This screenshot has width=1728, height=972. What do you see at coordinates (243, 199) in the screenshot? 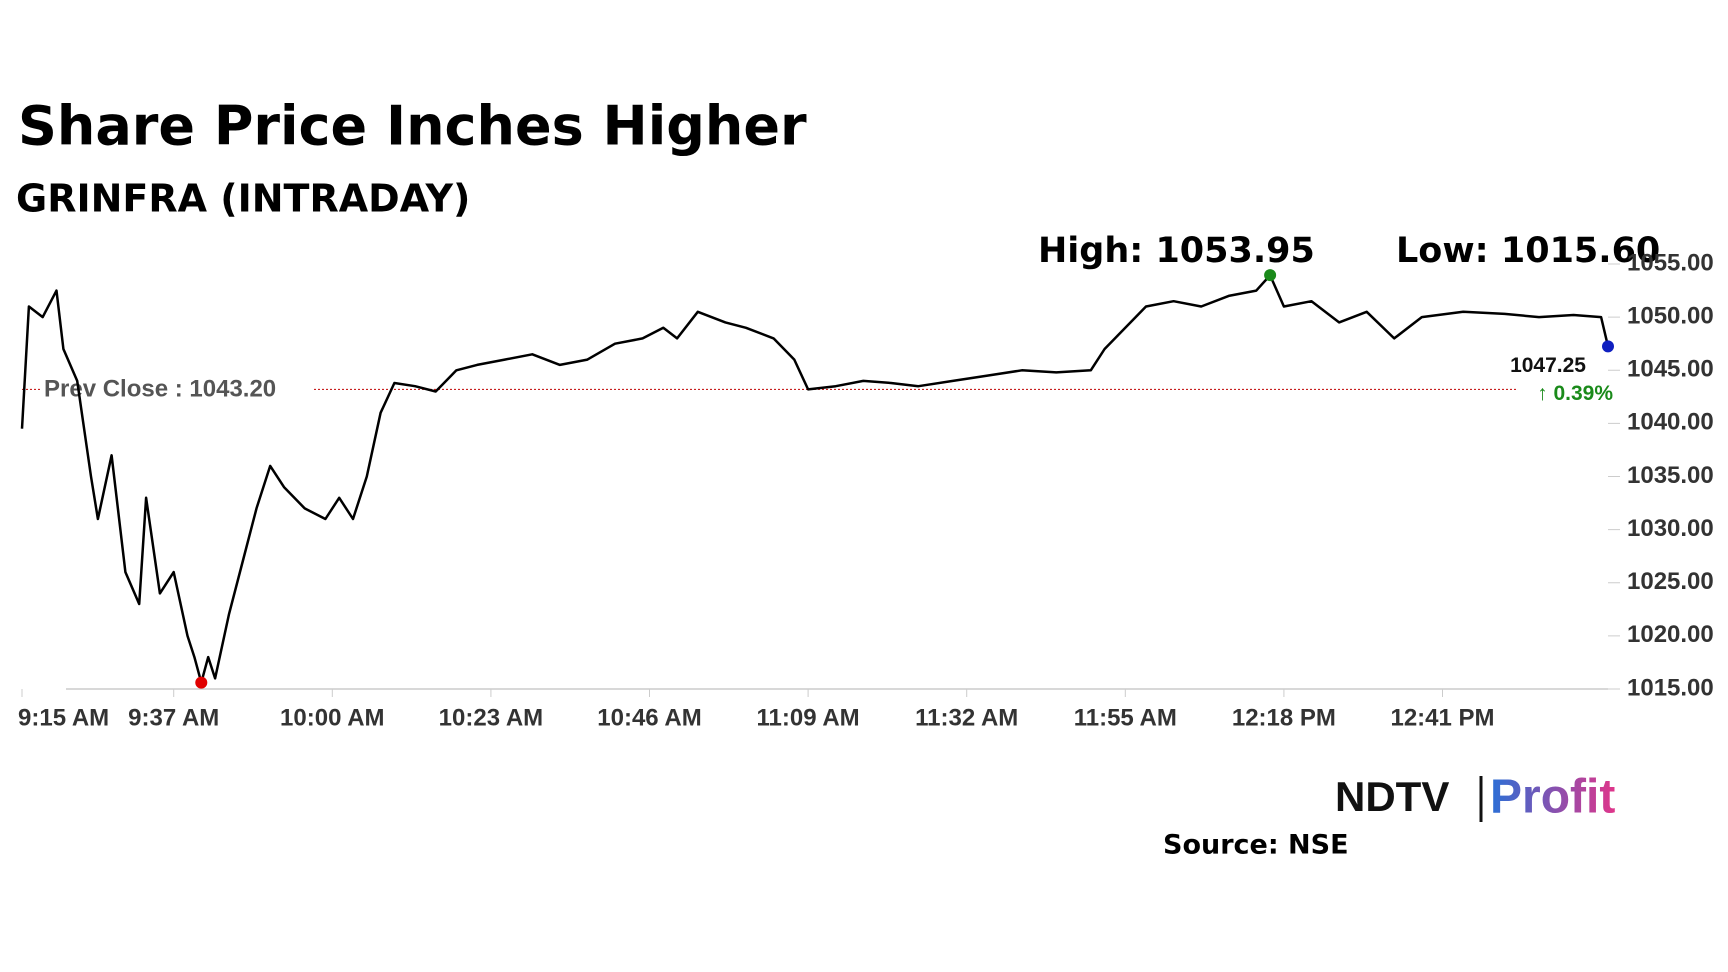
I see `chart-subtitle: GRINFRA (INTRADAY)` at bounding box center [243, 199].